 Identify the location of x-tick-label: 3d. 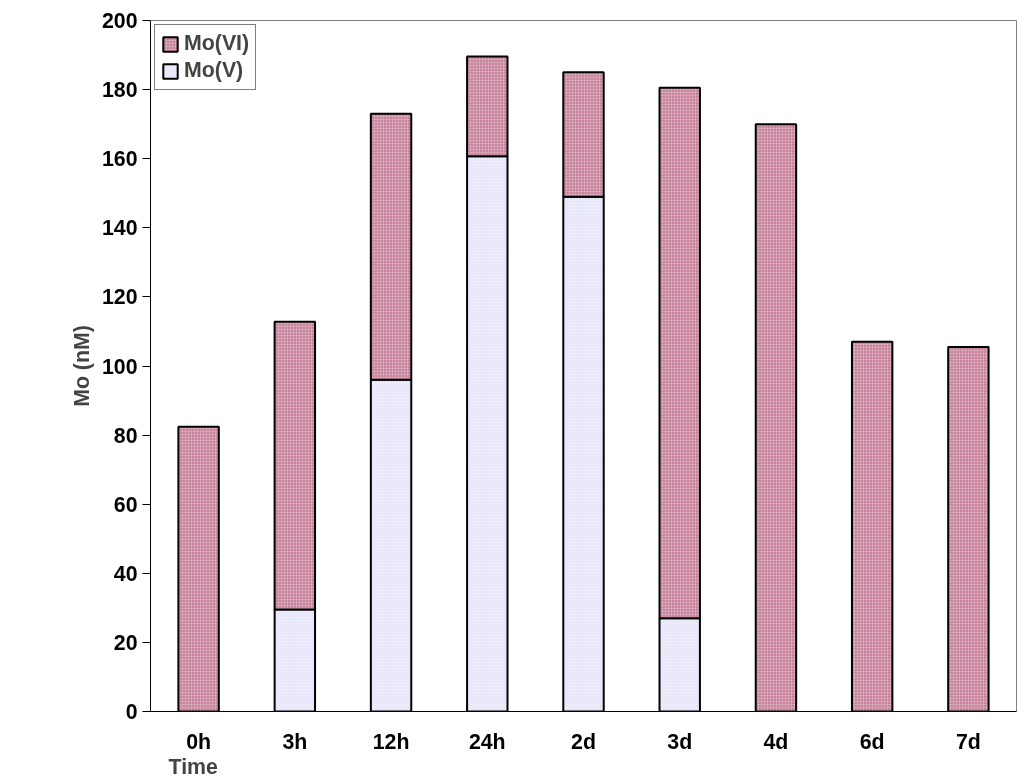
(680, 741).